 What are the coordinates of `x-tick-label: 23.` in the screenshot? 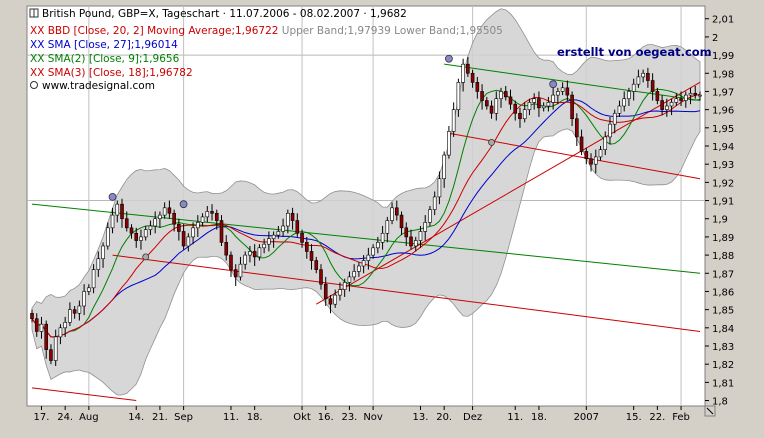 It's located at (349, 417).